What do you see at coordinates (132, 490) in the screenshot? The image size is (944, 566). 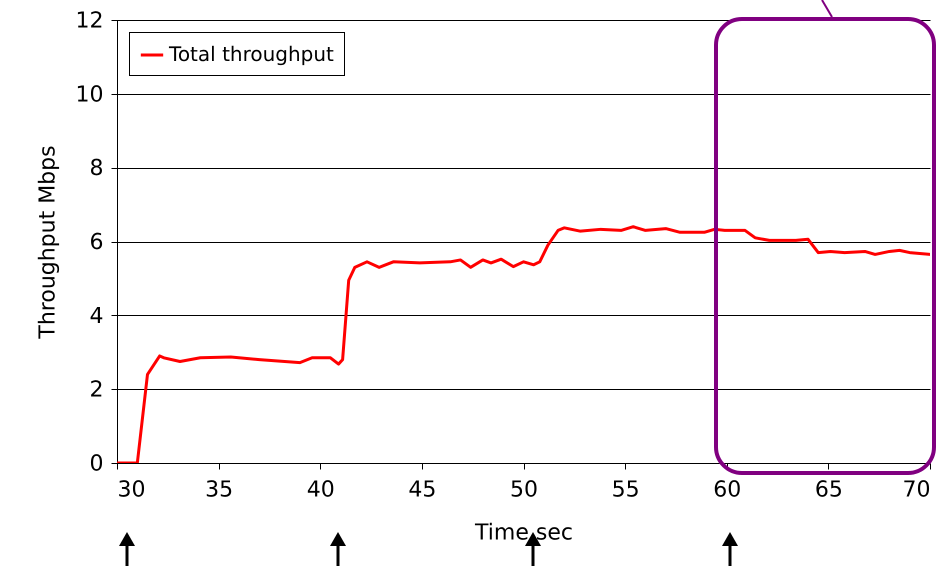 I see `x-tick-label: 30` at bounding box center [132, 490].